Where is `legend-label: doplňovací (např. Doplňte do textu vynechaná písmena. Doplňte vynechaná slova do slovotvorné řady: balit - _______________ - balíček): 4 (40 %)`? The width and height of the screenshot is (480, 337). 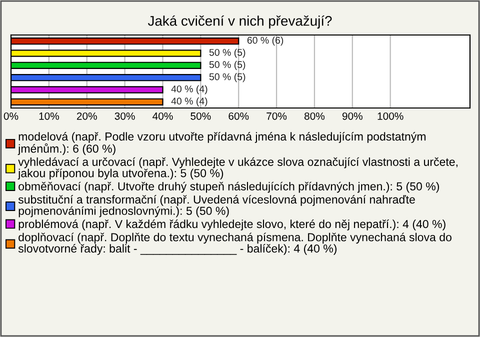
legend-label: doplňovací (např. Doplňte do textu vynechaná písmena. Doplňte vynechaná slova do slovotvorné řady: balit - _______________ - balíček): 4 (40 %) is located at coordinates (235, 243).